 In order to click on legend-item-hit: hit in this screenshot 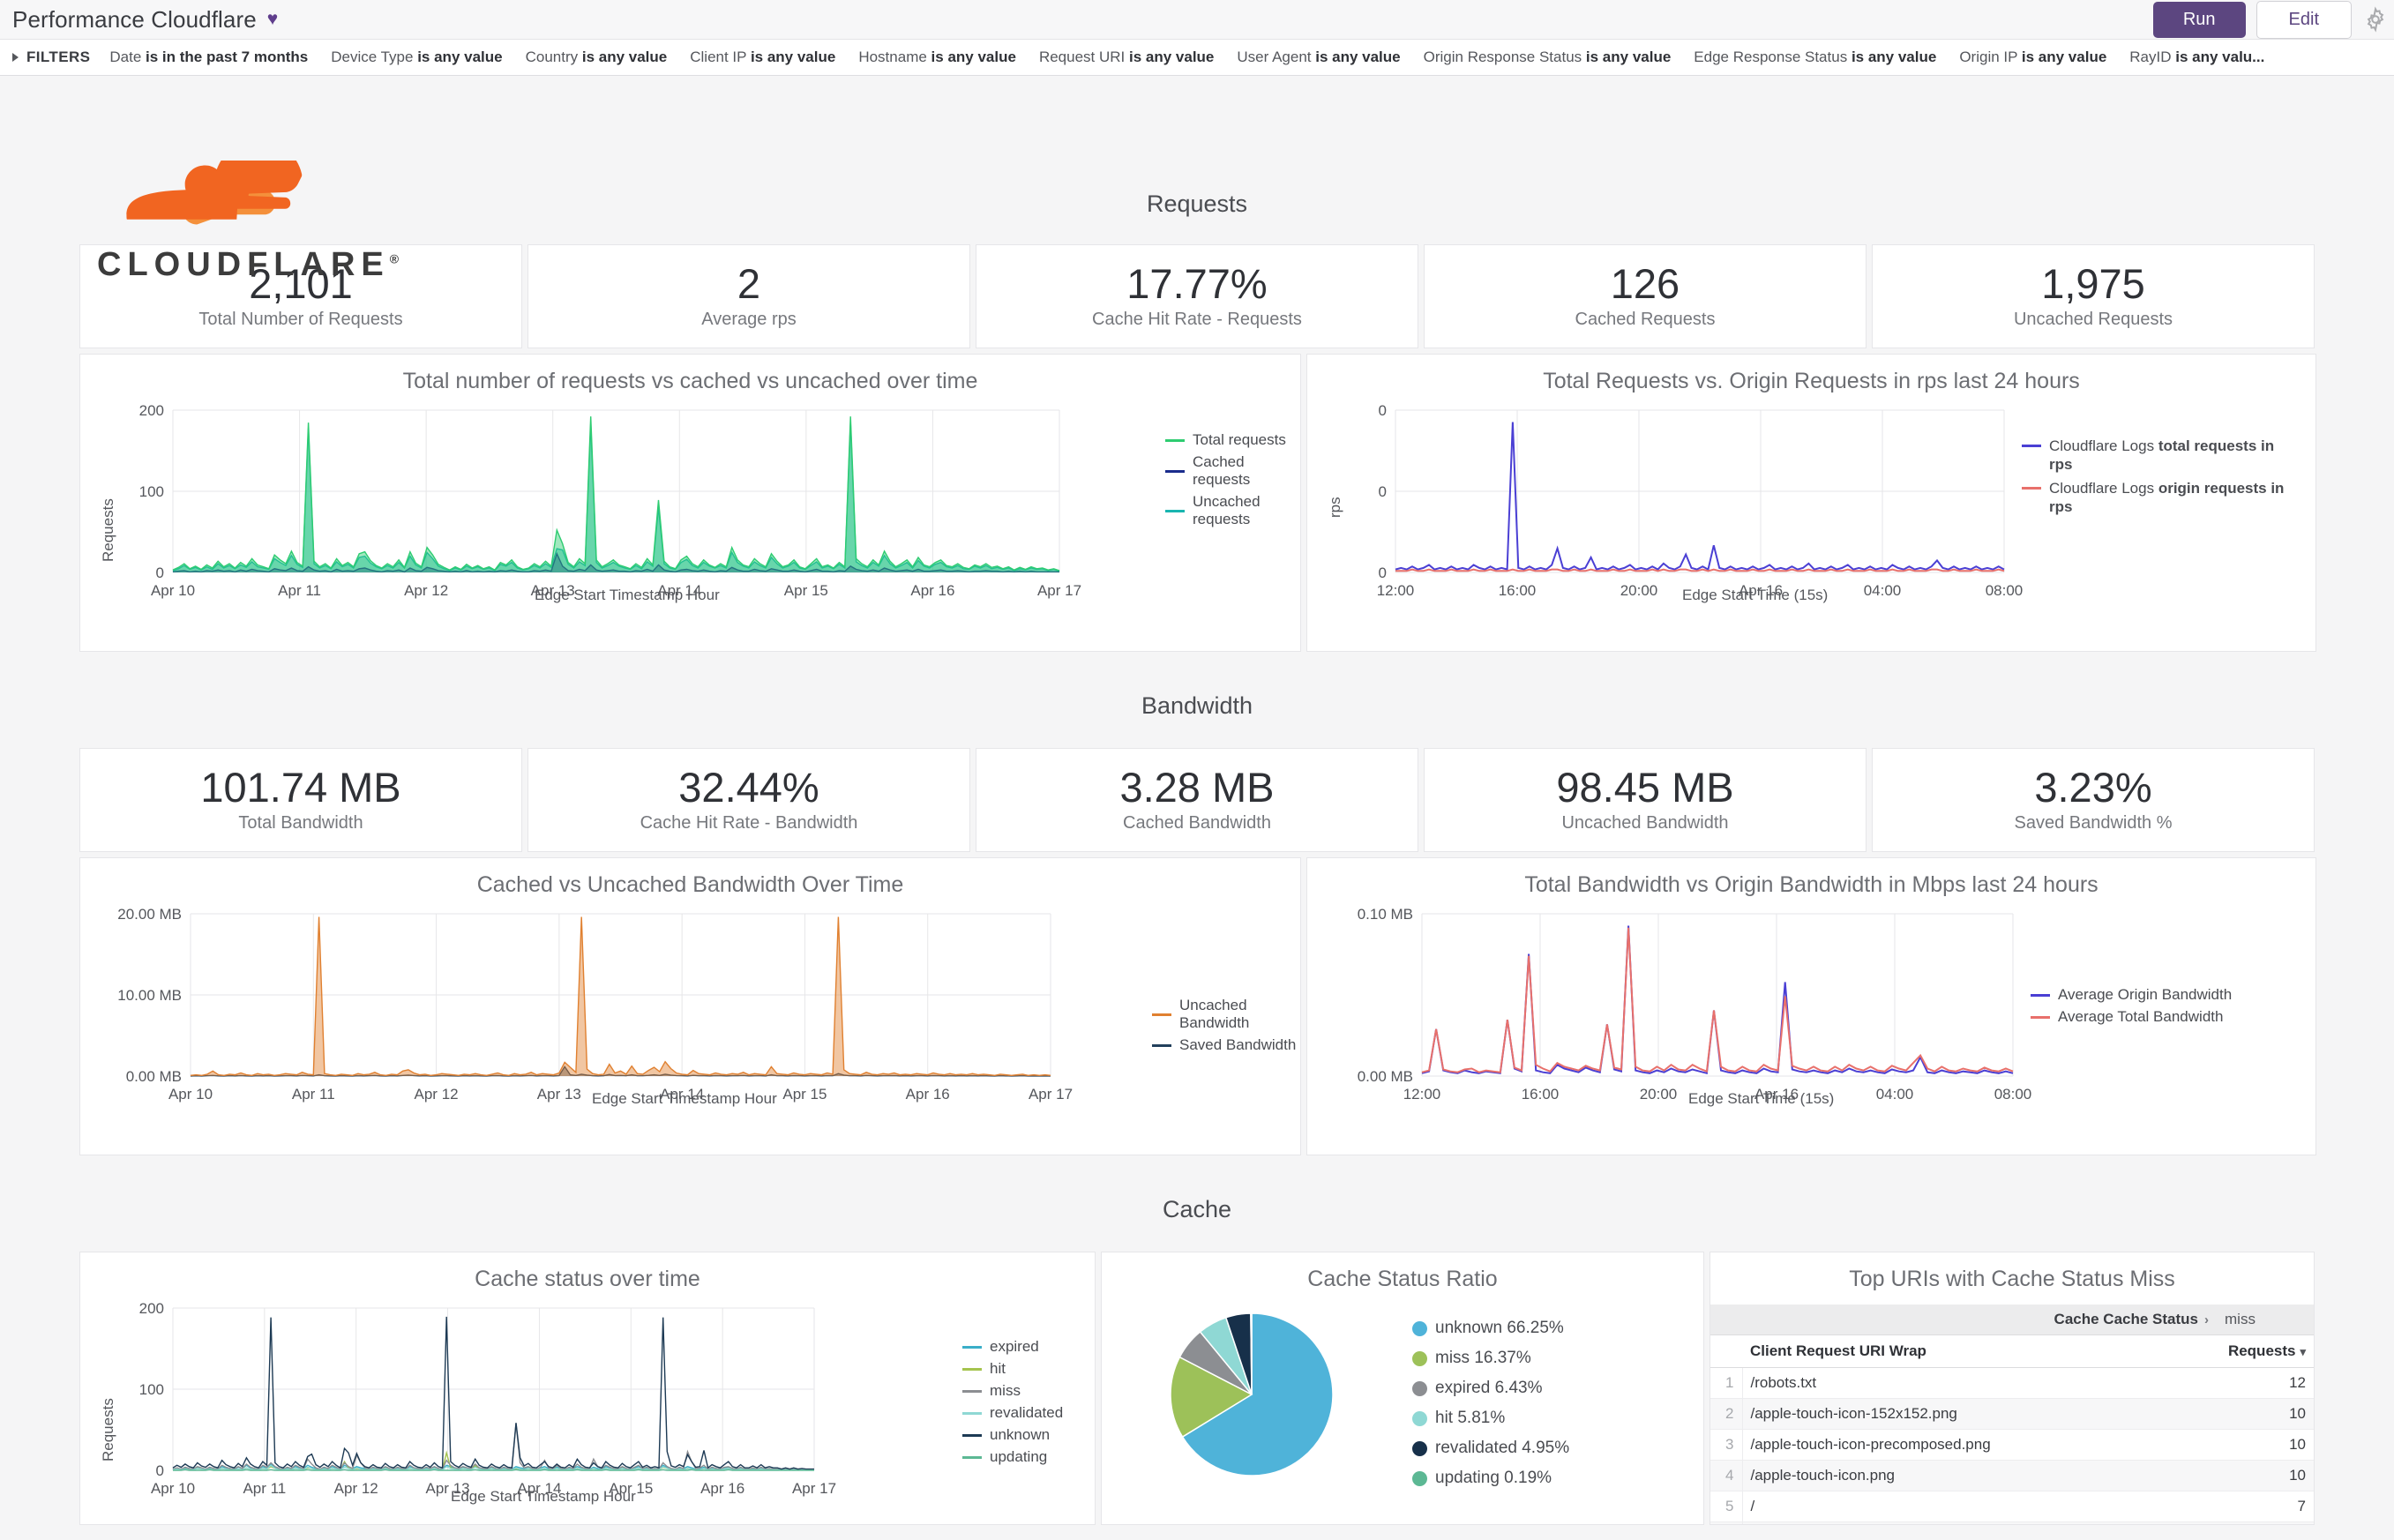, I will do `click(1013, 1369)`.